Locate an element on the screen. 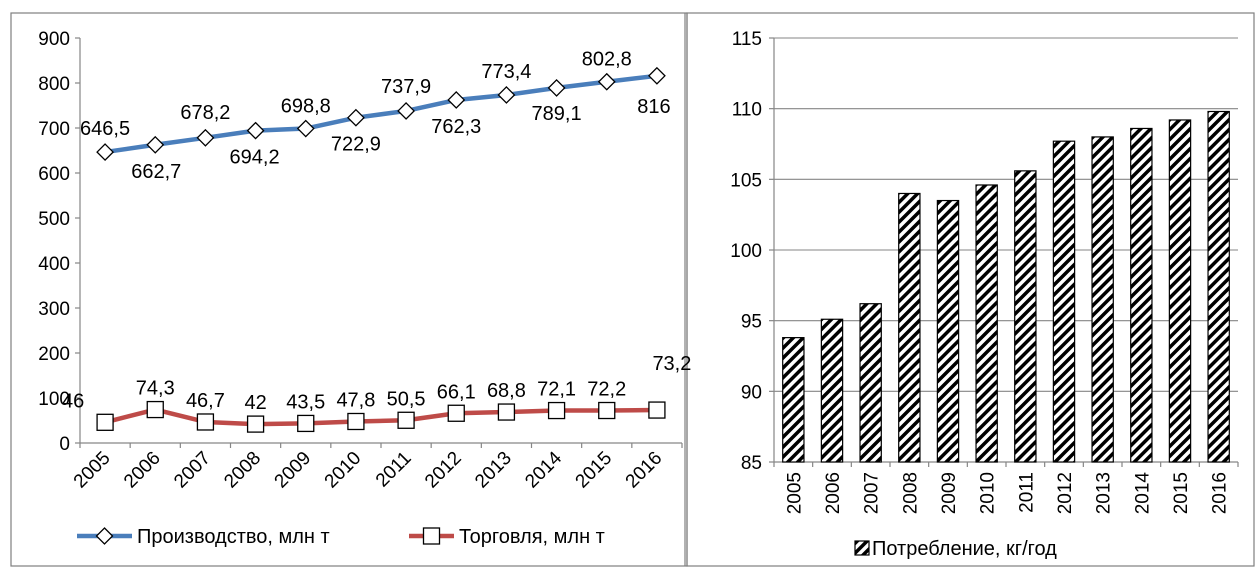 The width and height of the screenshot is (1255, 573). data-label: 68,8 is located at coordinates (506, 391).